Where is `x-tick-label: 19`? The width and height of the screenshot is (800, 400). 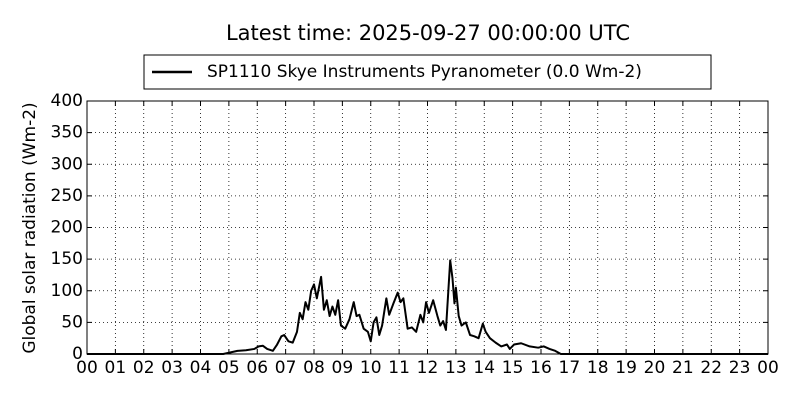
x-tick-label: 19 is located at coordinates (626, 368).